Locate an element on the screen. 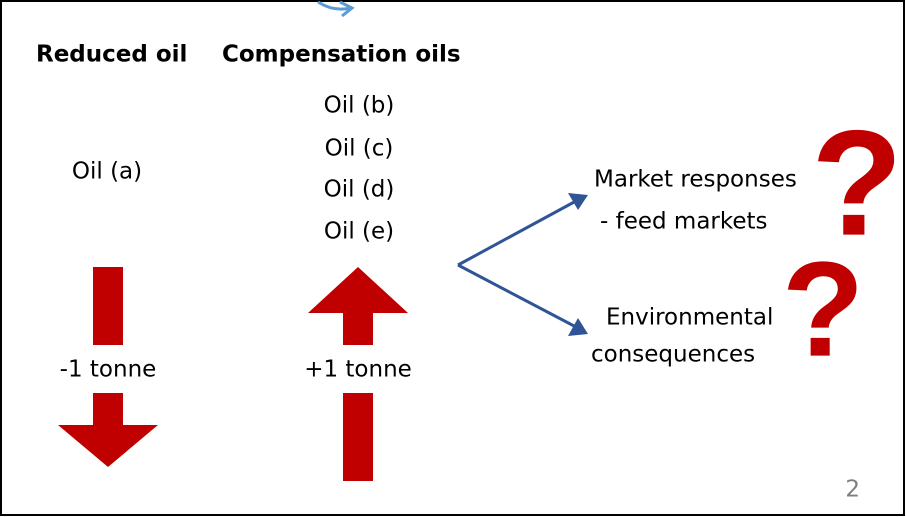  down-arrow-head is located at coordinates (108, 446).